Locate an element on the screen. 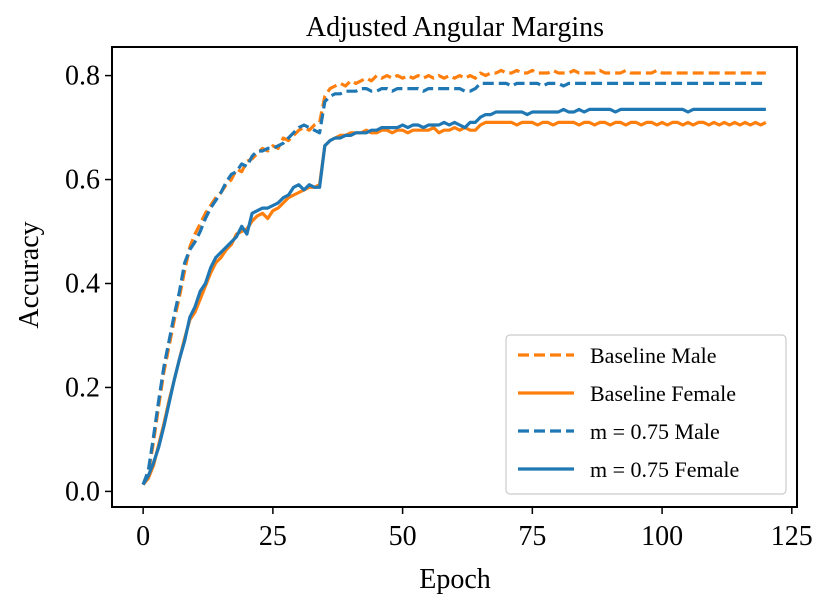  x-axis-label: Epoch is located at coordinates (455, 579).